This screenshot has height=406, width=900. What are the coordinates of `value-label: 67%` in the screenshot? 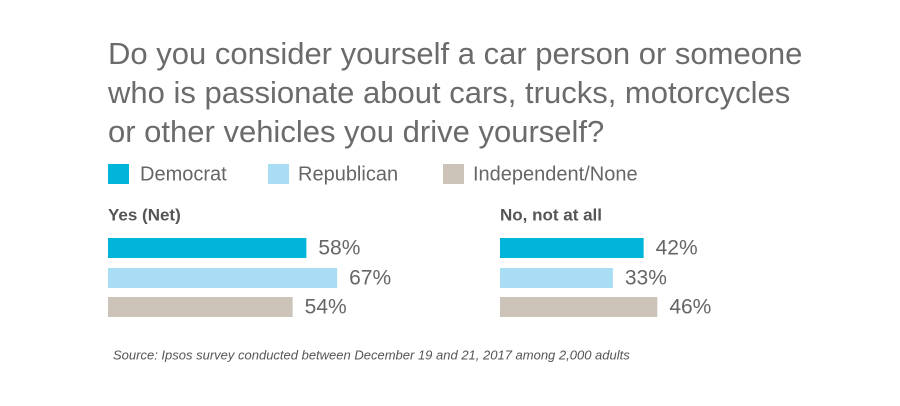 It's located at (370, 278).